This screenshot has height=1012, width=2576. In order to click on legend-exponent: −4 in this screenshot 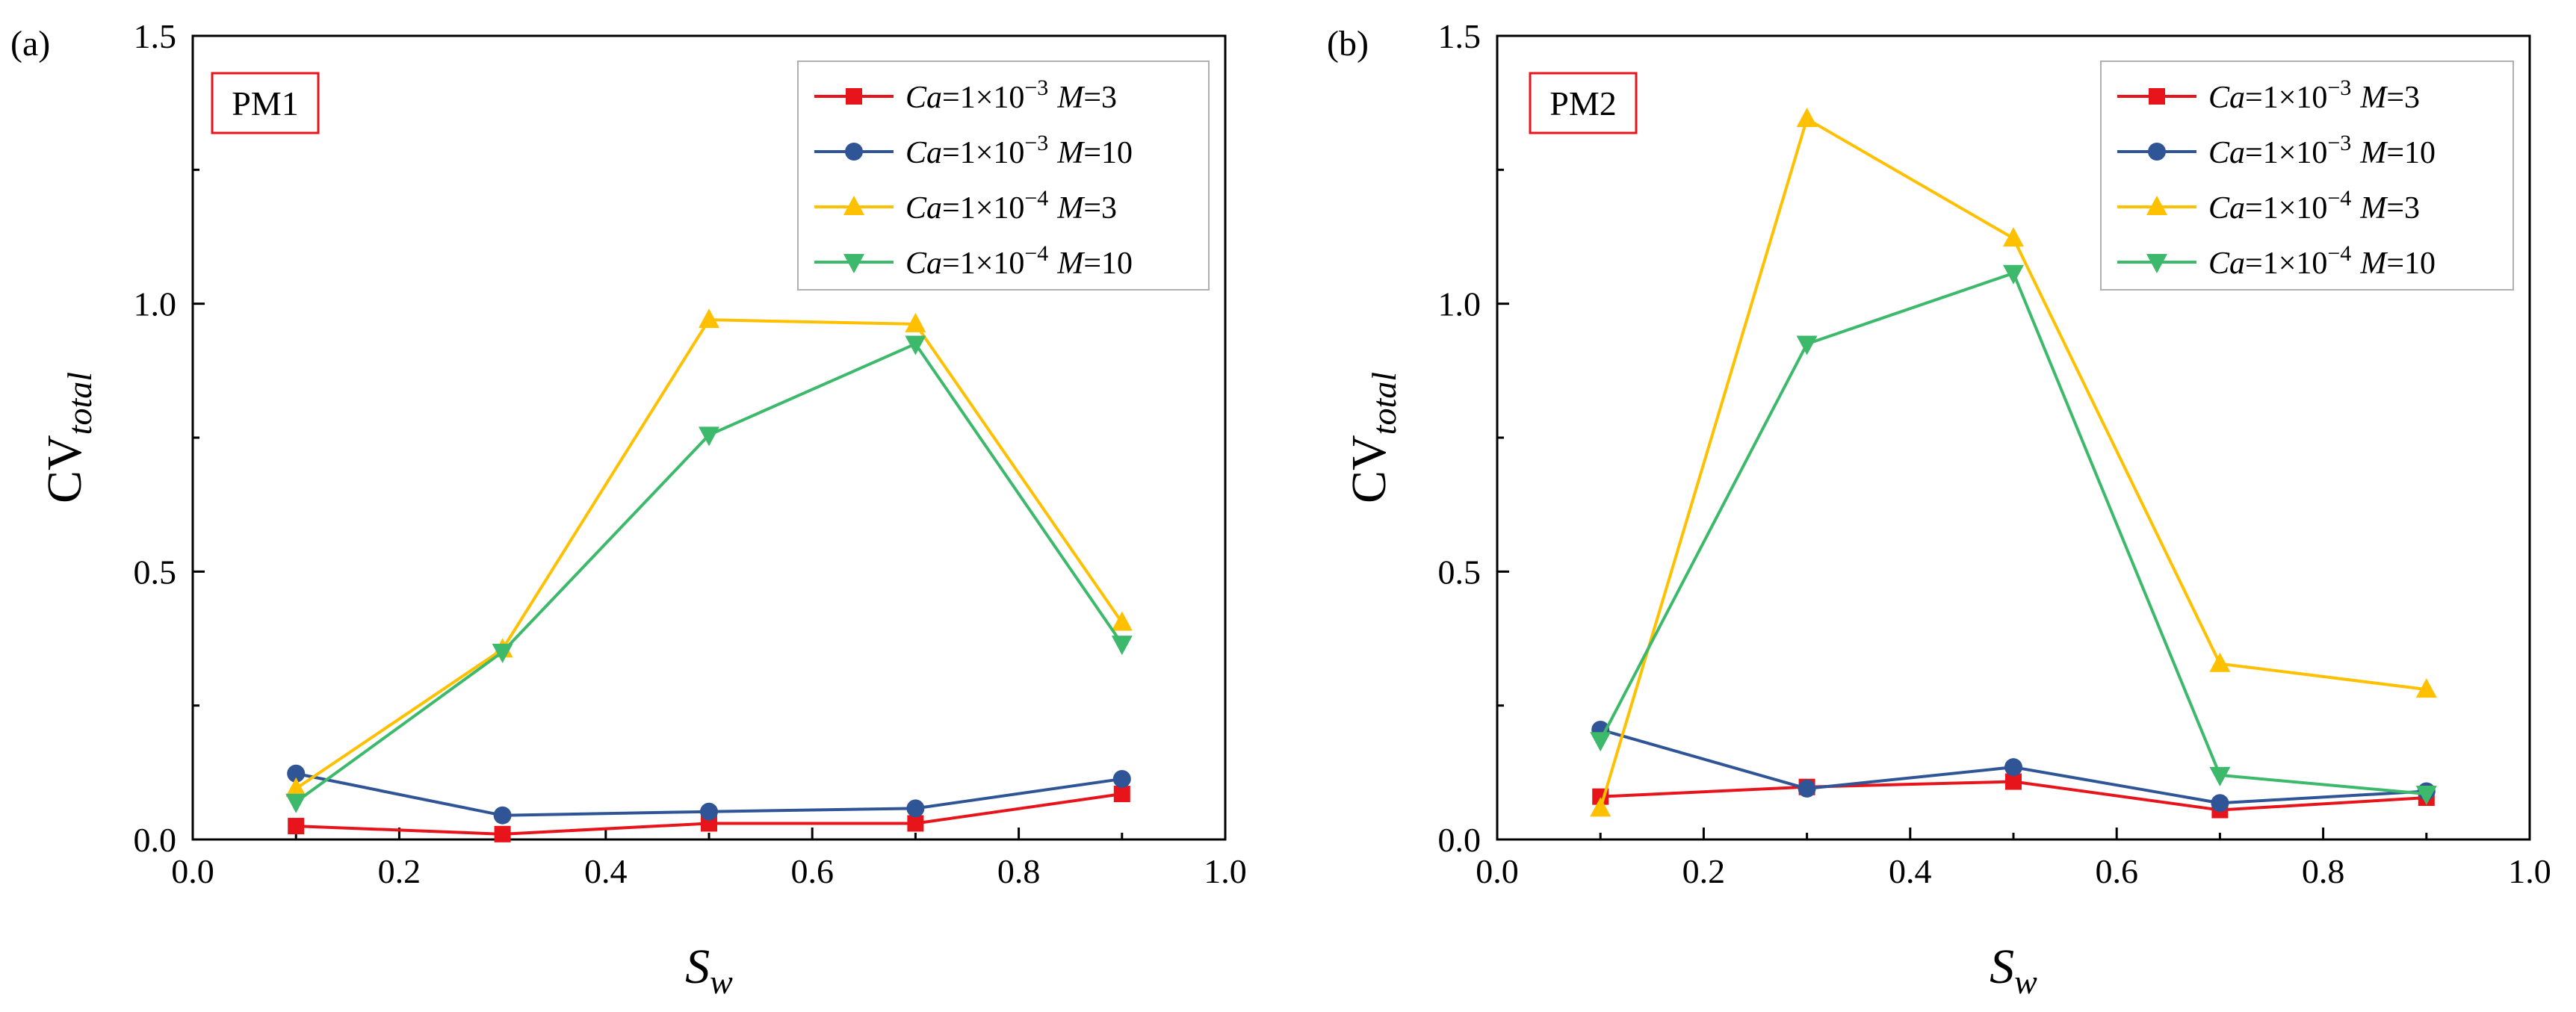, I will do `click(1036, 253)`.